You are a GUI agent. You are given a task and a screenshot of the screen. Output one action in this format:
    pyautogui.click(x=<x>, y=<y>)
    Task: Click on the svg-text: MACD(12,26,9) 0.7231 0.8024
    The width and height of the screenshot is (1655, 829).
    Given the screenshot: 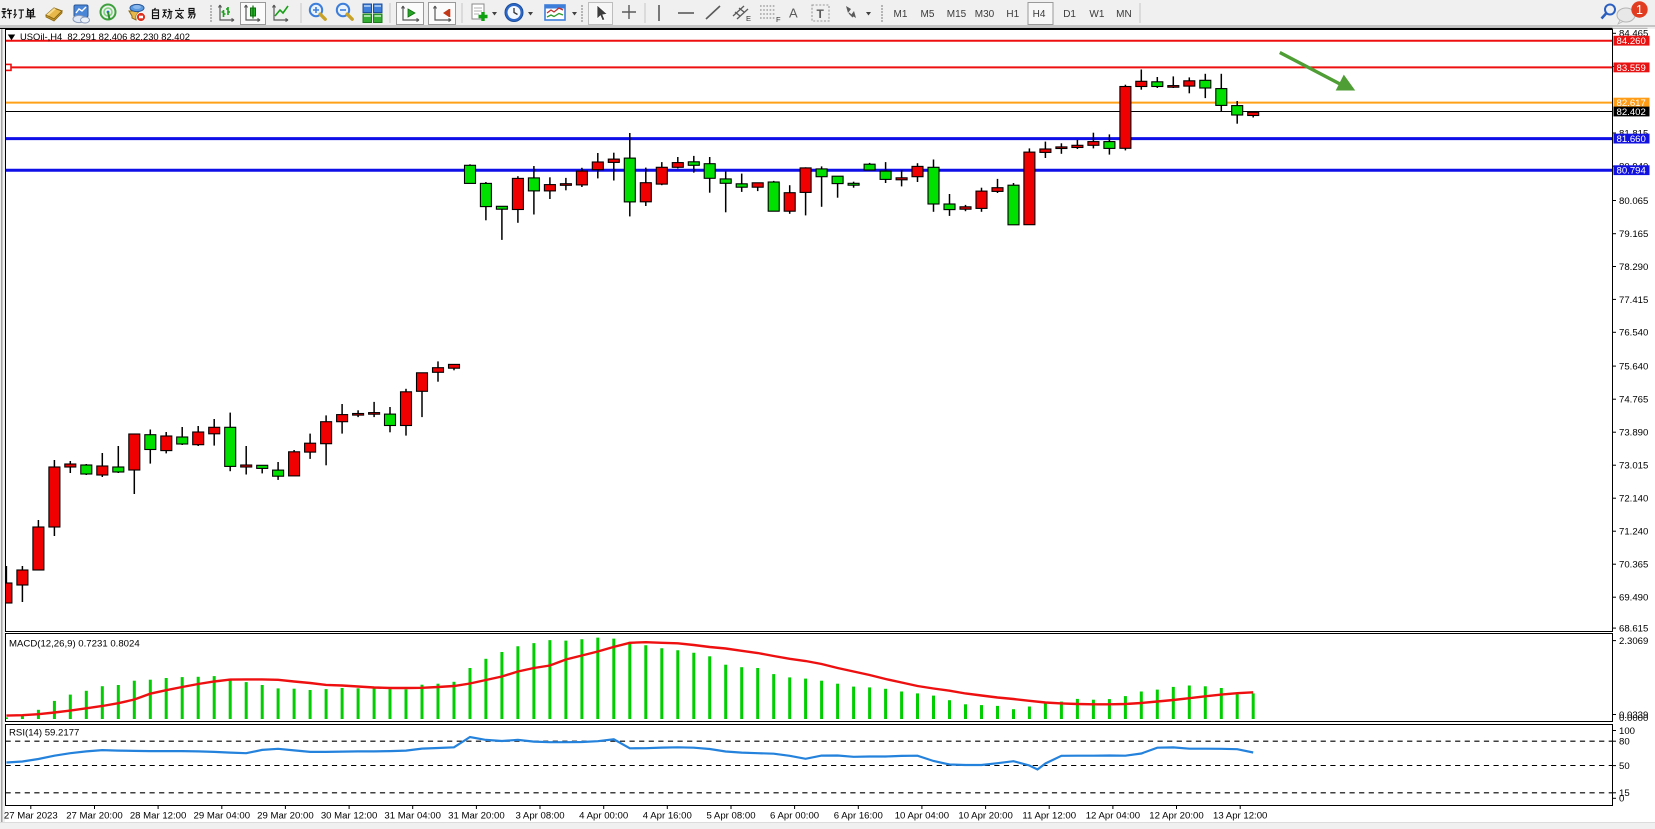 What is the action you would take?
    pyautogui.click(x=74, y=644)
    